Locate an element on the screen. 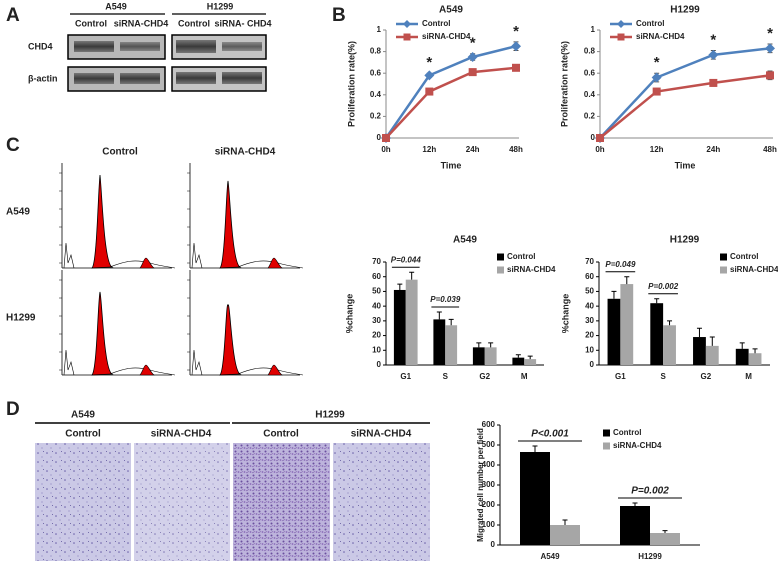  x-tick-label: 12h is located at coordinates (429, 149).